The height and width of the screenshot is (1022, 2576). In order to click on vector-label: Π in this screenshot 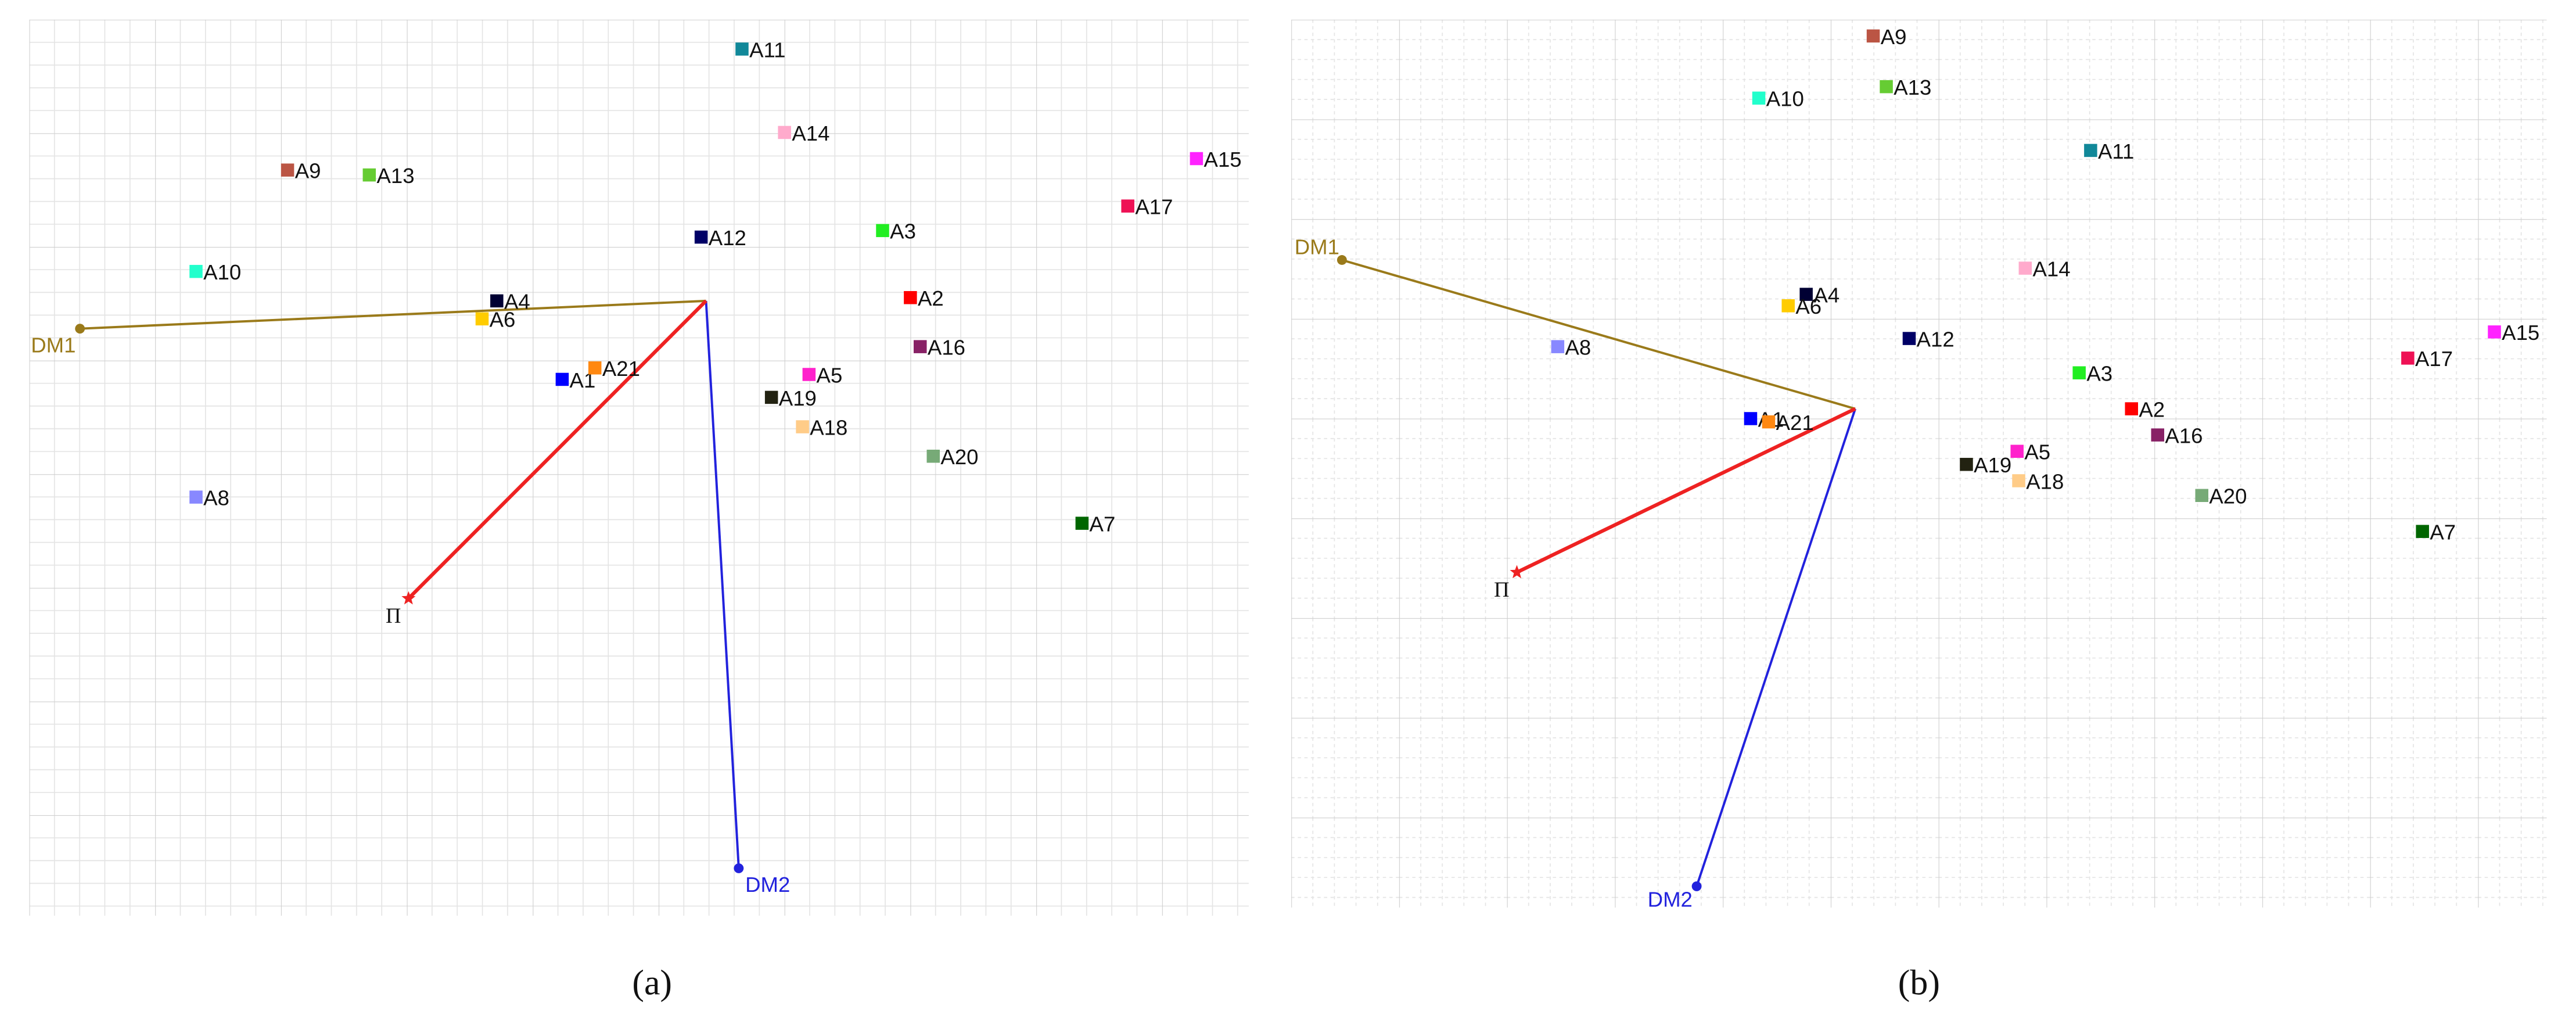, I will do `click(1501, 589)`.